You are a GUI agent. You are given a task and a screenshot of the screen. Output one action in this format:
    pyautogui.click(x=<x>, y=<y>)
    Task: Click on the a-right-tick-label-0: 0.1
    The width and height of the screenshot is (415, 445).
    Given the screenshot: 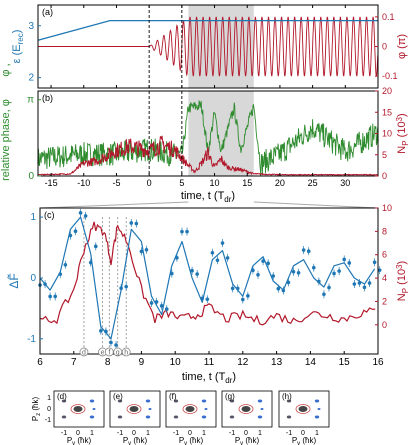 What is the action you would take?
    pyautogui.click(x=388, y=17)
    